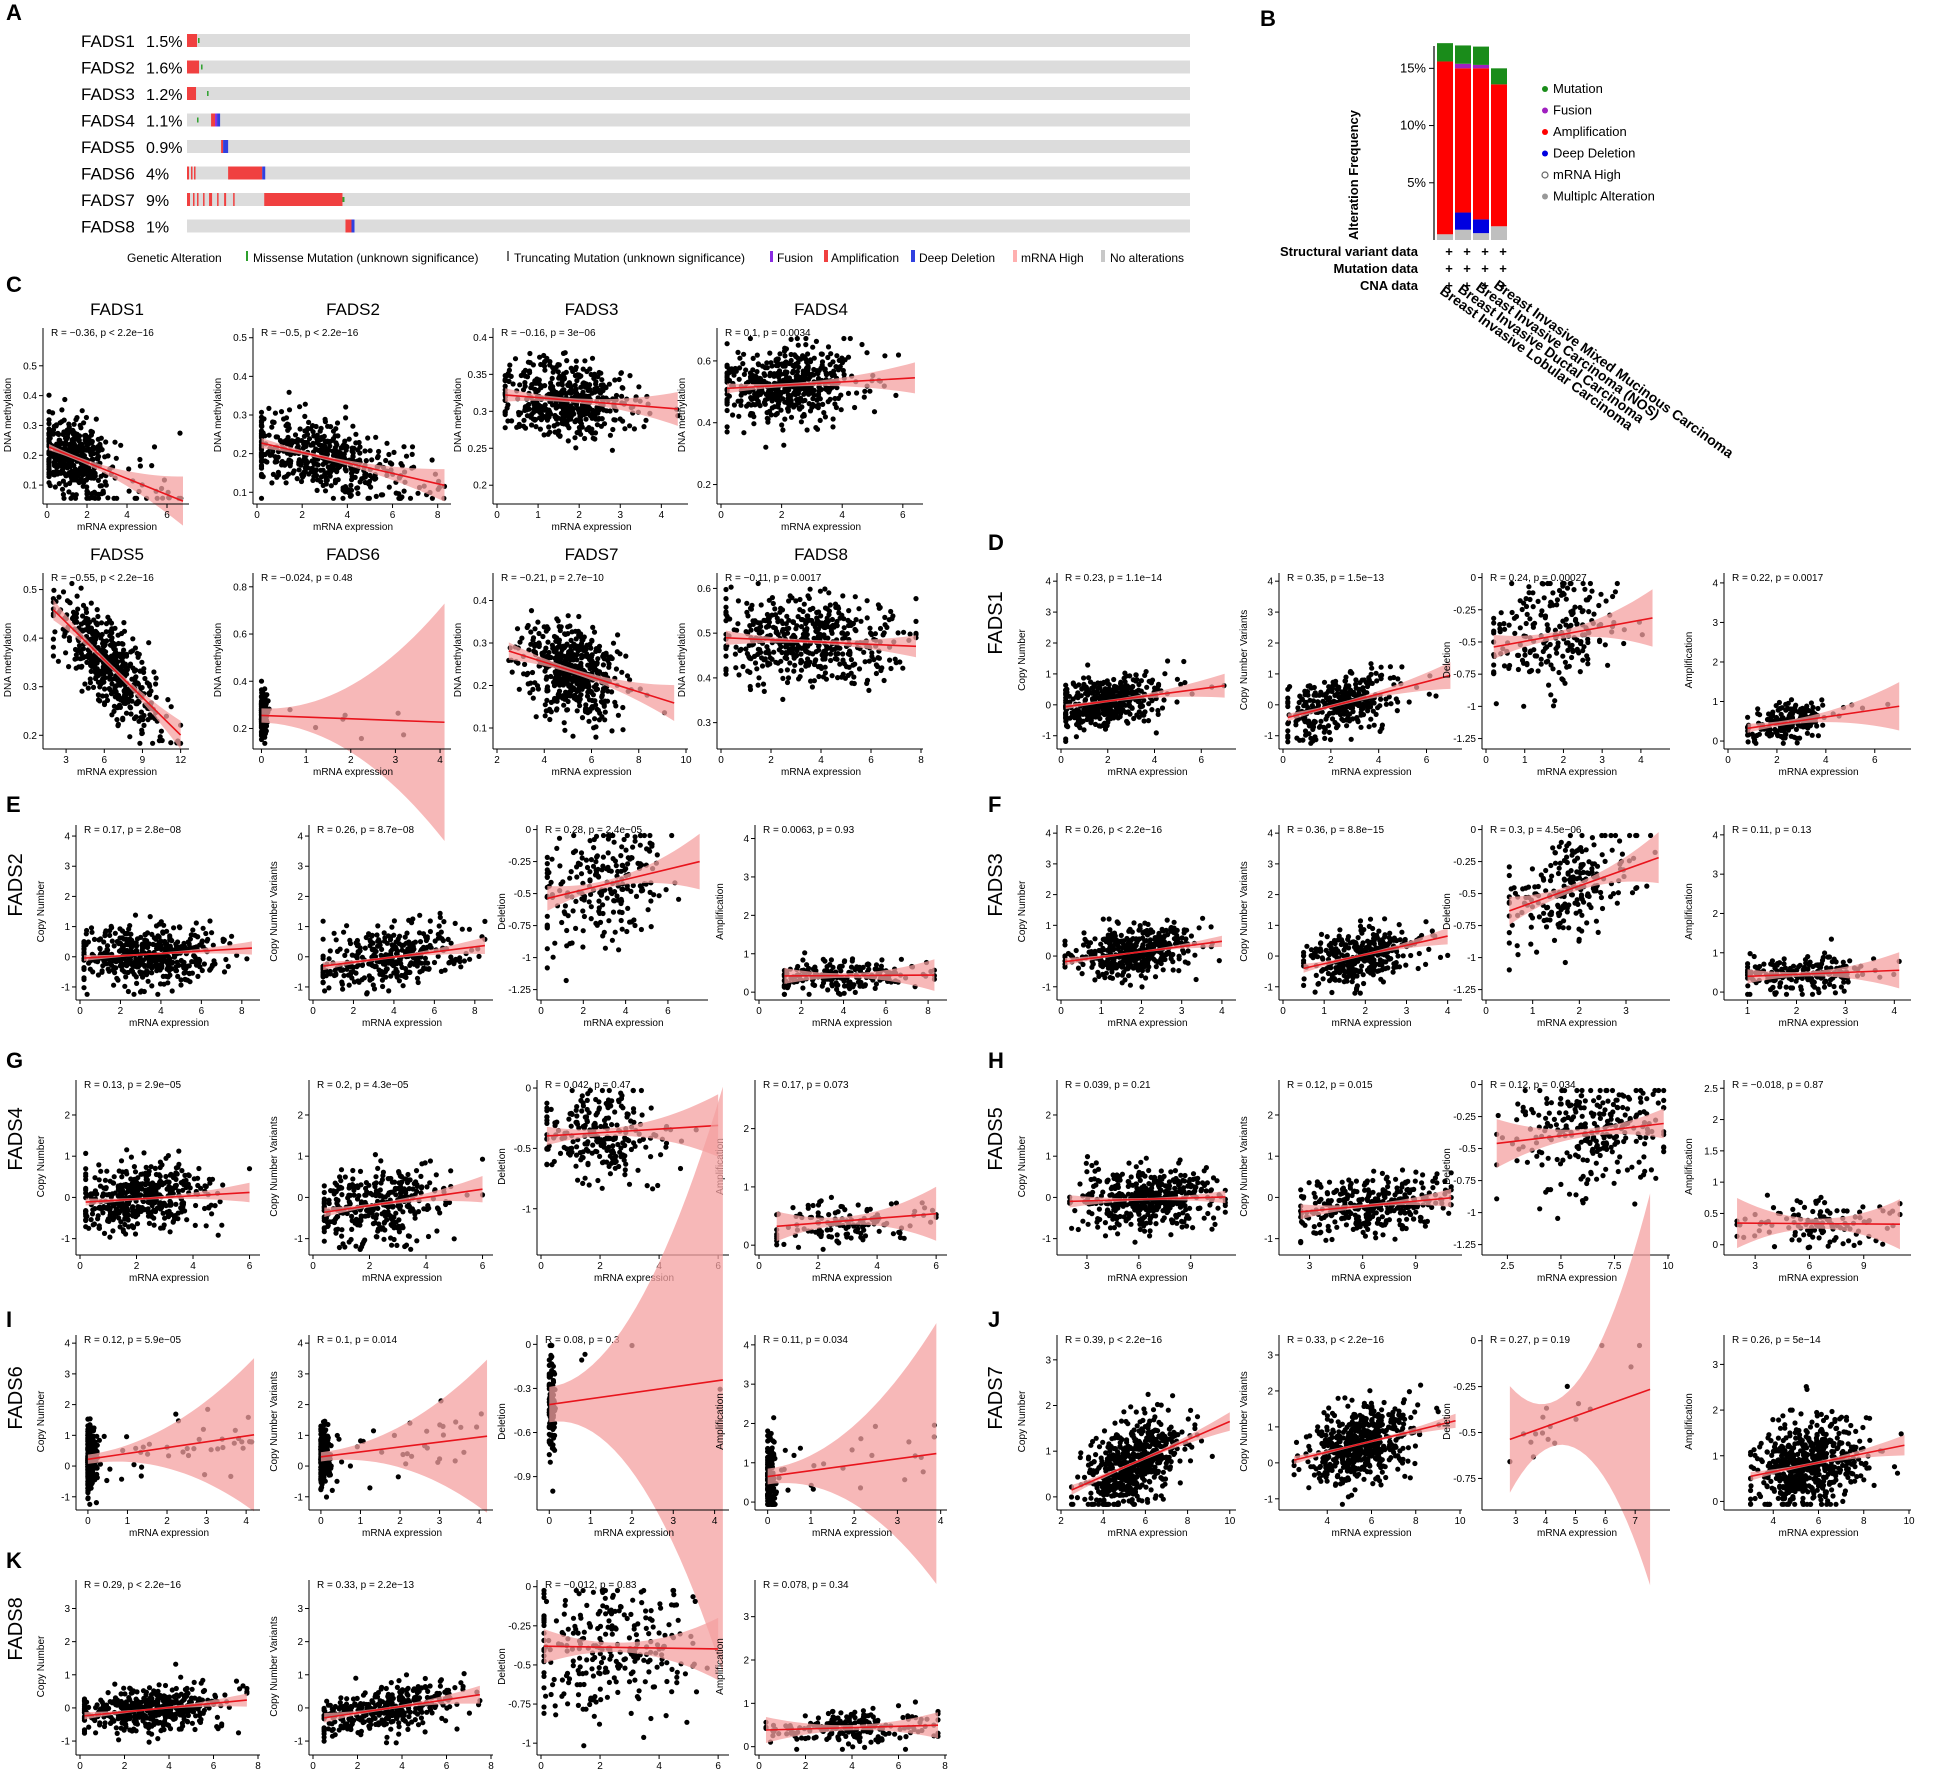 The height and width of the screenshot is (1773, 1949). Describe the element at coordinates (996, 1138) in the screenshot. I see `row-label-fads5: FADS5` at that location.